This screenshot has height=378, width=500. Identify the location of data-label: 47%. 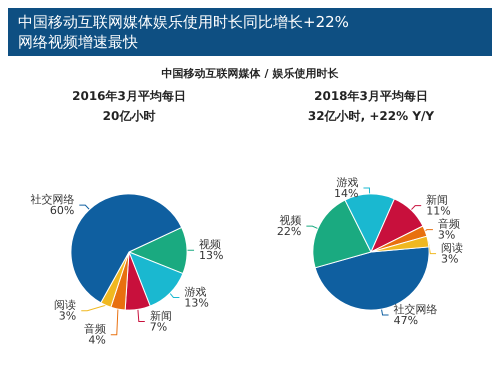
(406, 321).